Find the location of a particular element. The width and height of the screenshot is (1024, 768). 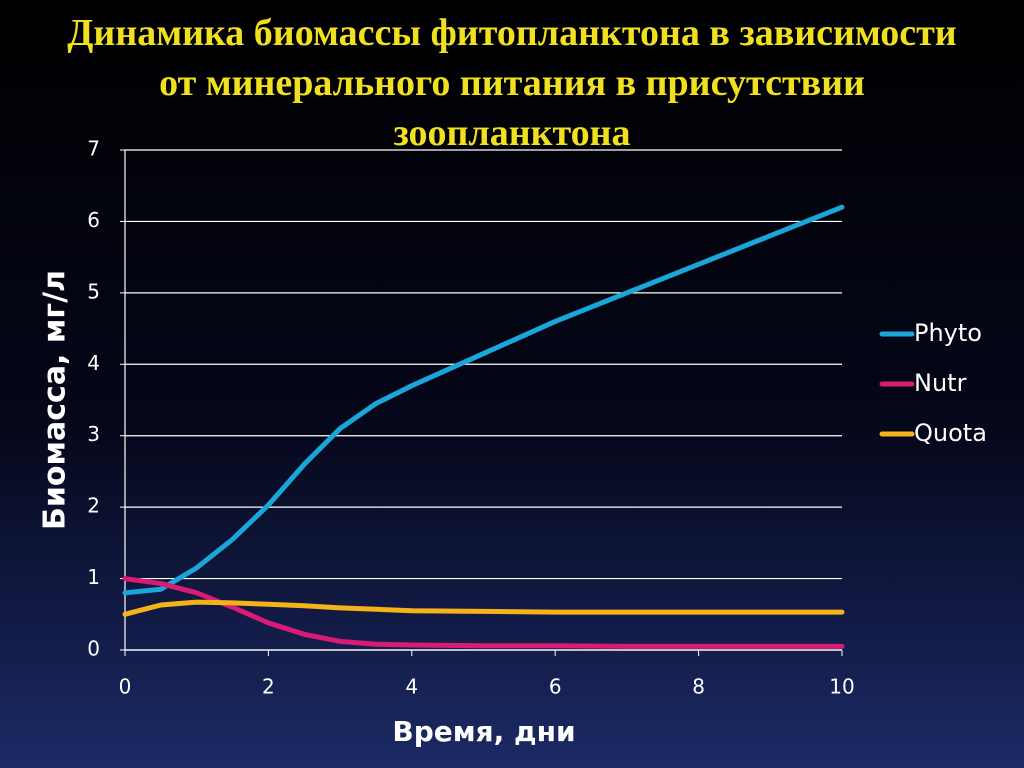

x-tick-label: 8 is located at coordinates (698, 687).